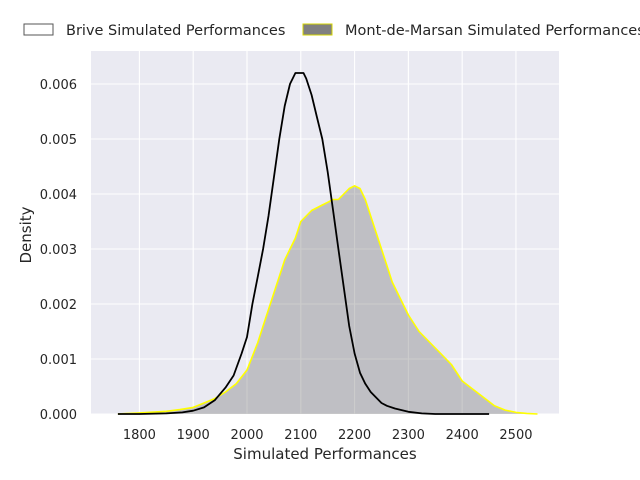  I want to click on legend-label-mont-de-marsan: Mont-de-Marsan Simulated Performances, so click(492, 31).